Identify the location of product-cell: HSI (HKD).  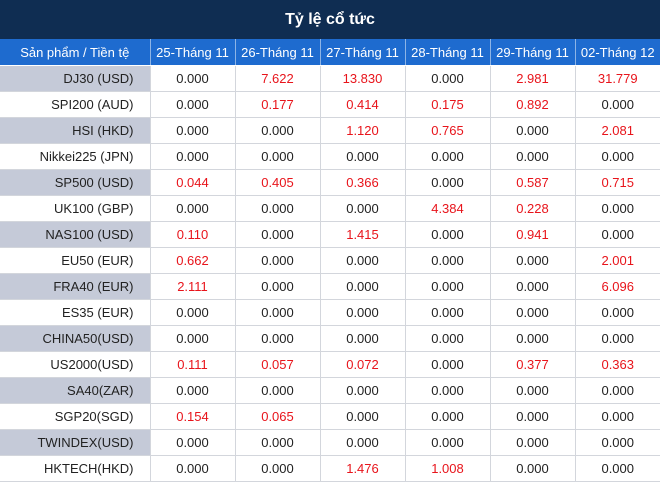
(75, 130).